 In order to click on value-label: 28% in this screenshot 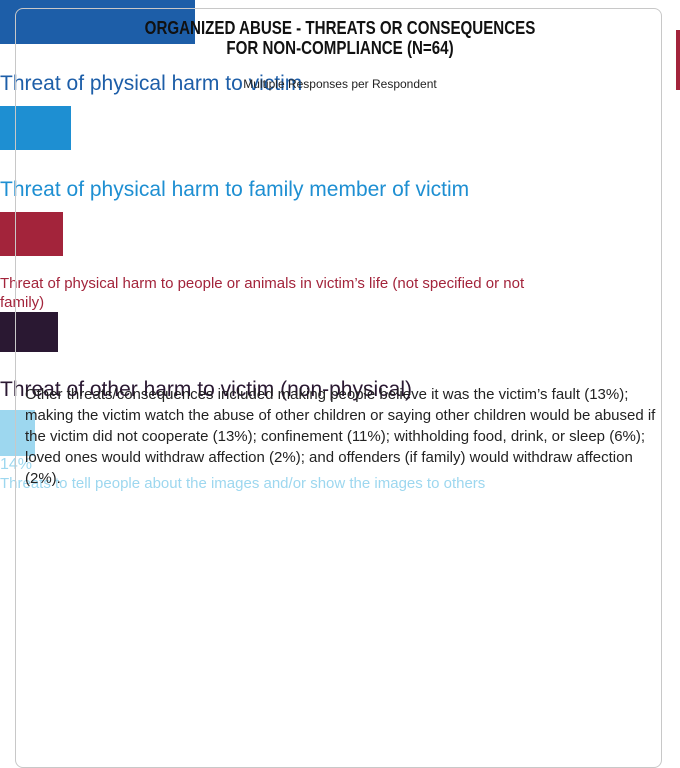, I will do `click(16, 158)`.